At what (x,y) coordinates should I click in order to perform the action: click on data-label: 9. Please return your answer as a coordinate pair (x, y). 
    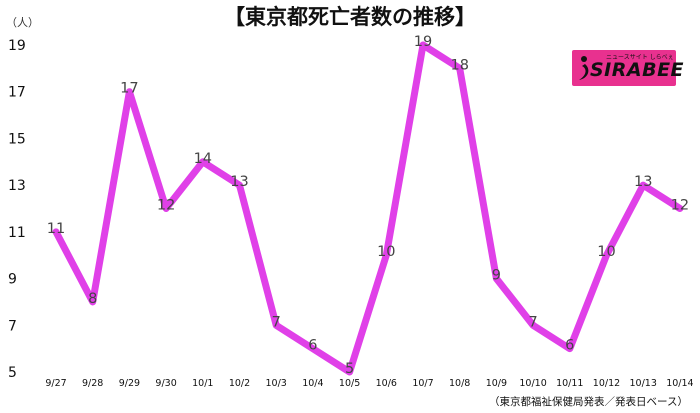
    Looking at the image, I should click on (496, 276).